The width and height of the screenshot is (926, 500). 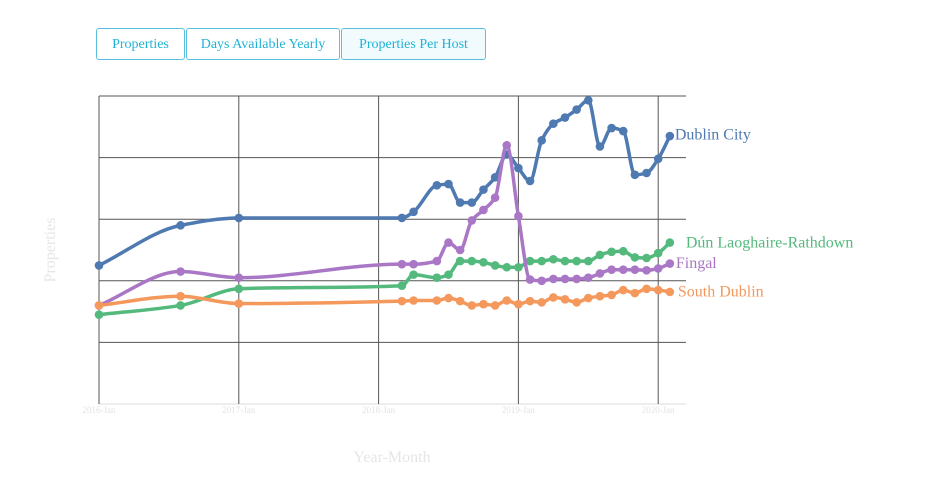 What do you see at coordinates (140, 44) in the screenshot?
I see `tab-properties: Properties` at bounding box center [140, 44].